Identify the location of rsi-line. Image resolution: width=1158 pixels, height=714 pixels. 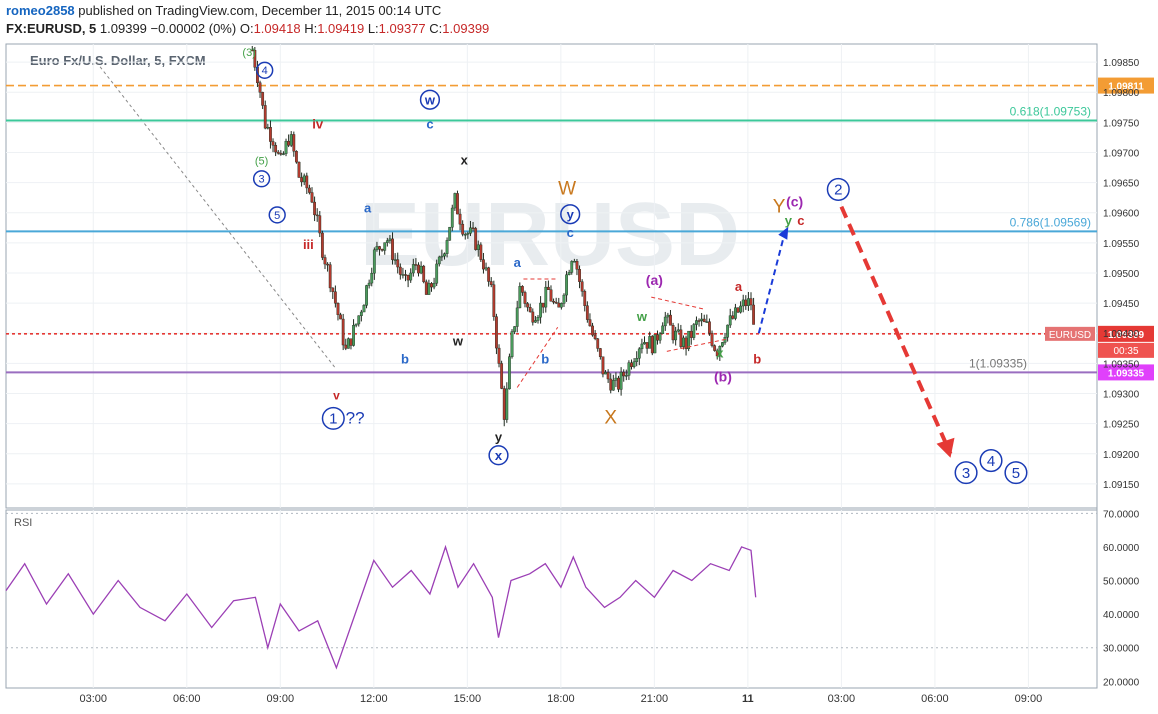
(381, 607).